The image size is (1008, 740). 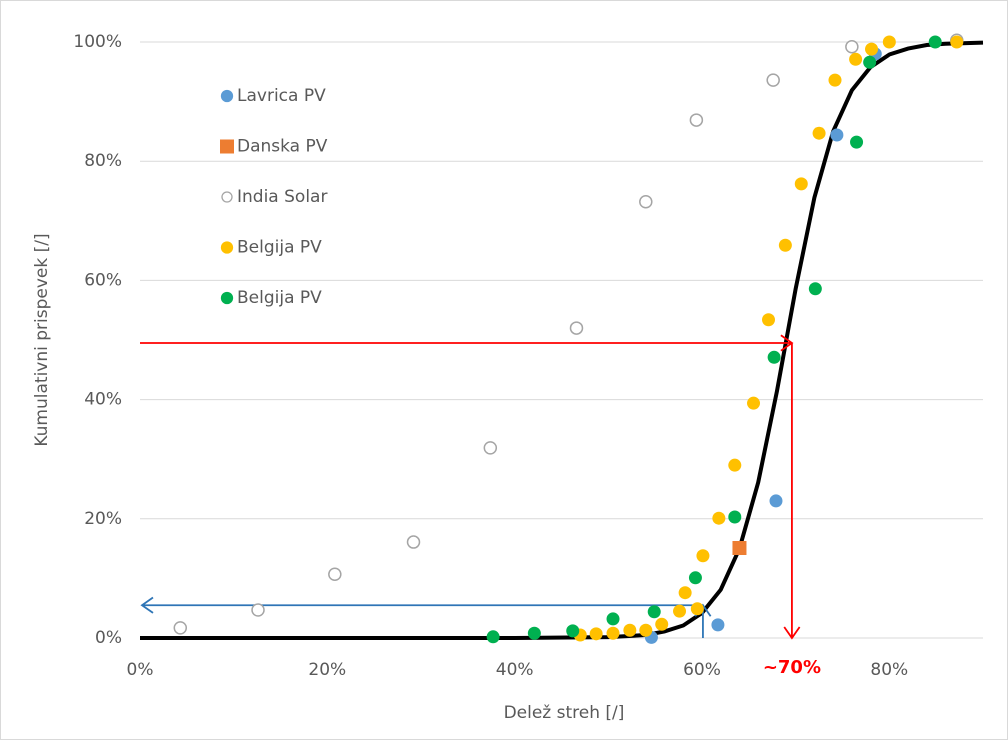 I want to click on y-tick-label: 0%, so click(x=108, y=638).